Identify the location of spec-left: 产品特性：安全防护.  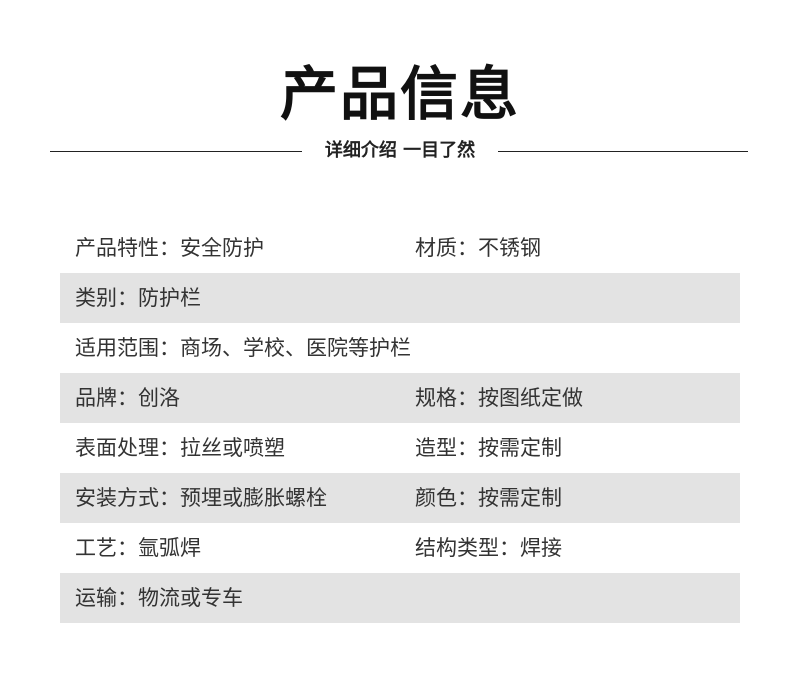
(169, 248).